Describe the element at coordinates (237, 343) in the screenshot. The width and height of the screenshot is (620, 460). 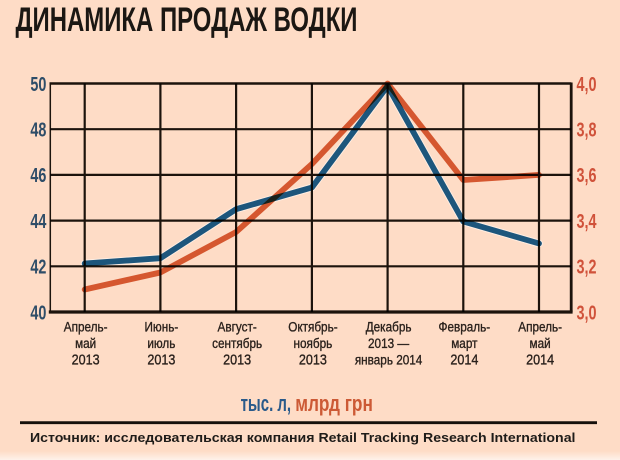
I see `svg-text: сентябрь` at that location.